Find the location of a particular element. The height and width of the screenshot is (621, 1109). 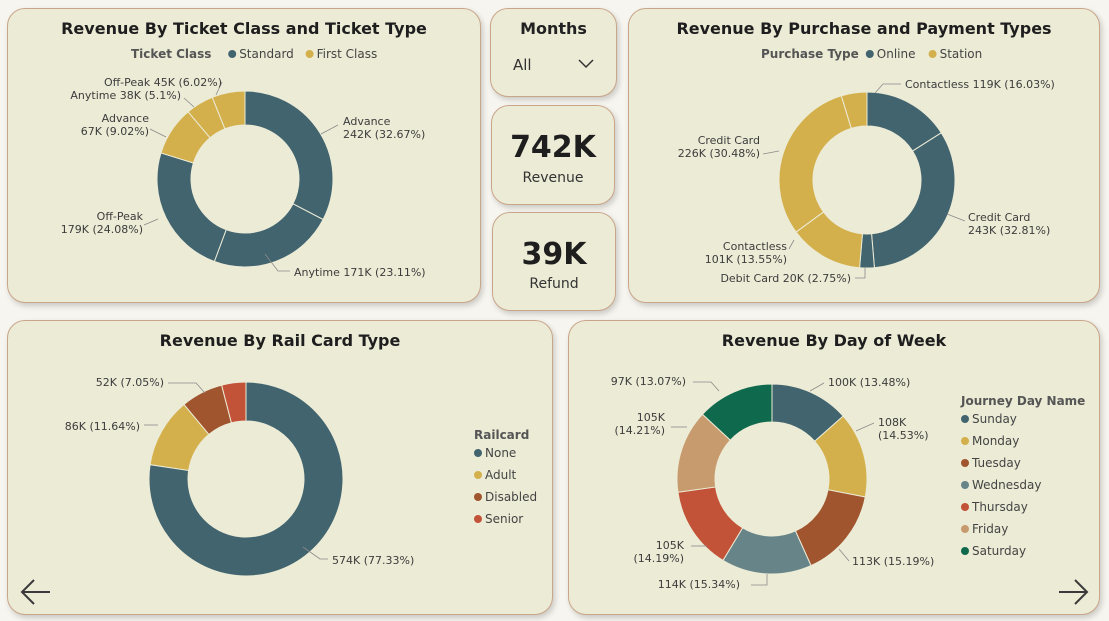

data-label: Contactless is located at coordinates (755, 246).